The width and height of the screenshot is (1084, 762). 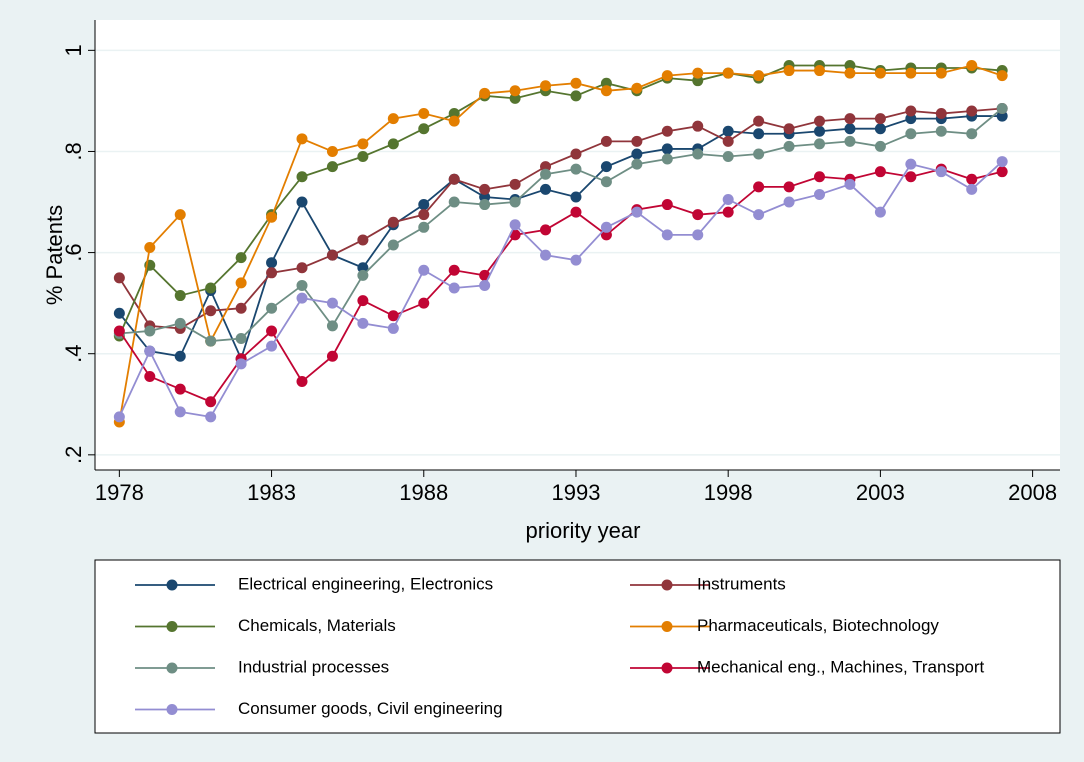 I want to click on legend-label: Chemicals, Materials, so click(x=317, y=625).